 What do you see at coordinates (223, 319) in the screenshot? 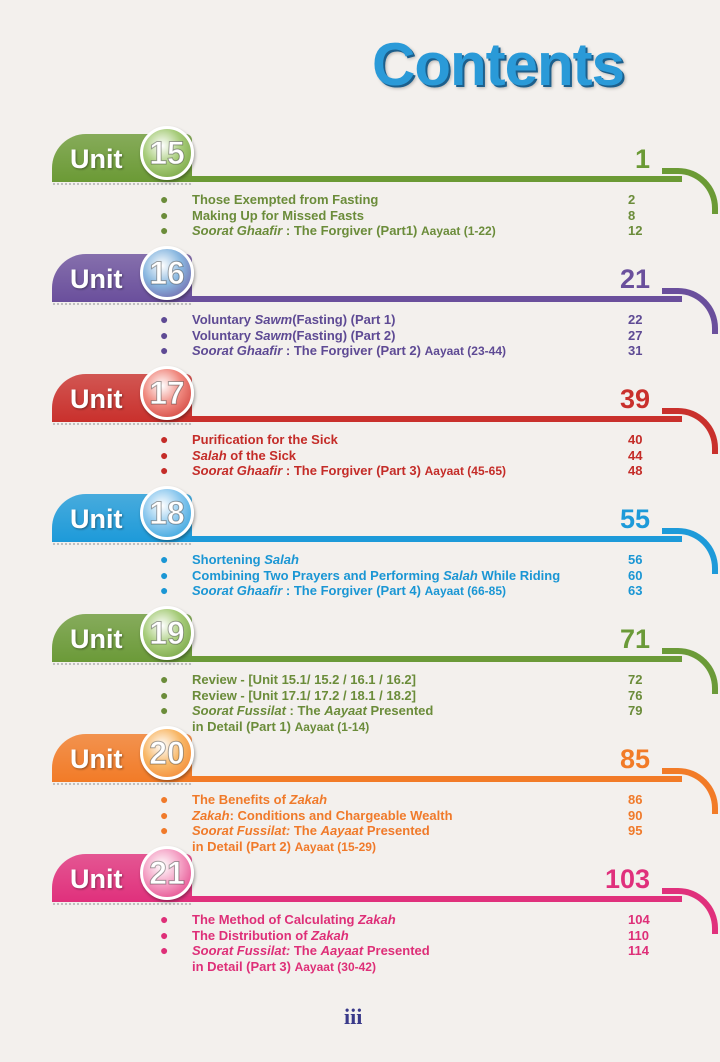
I see `entry-text: Voluntary` at bounding box center [223, 319].